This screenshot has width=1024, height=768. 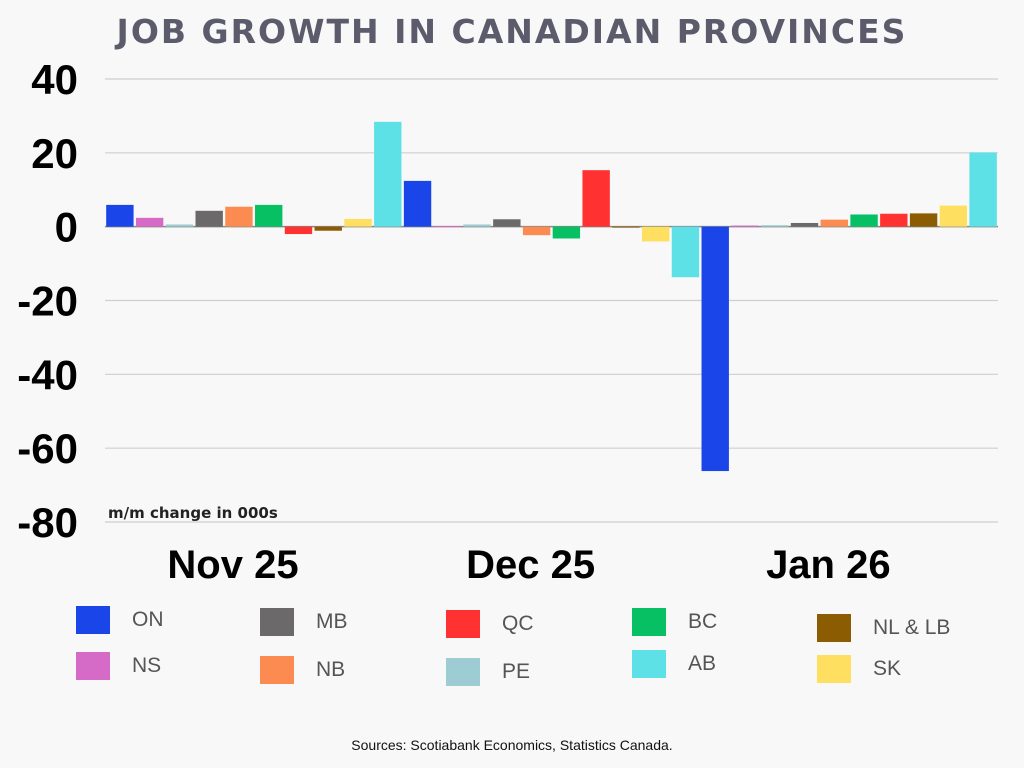 What do you see at coordinates (193, 513) in the screenshot?
I see `units-note: m/m change in 000s` at bounding box center [193, 513].